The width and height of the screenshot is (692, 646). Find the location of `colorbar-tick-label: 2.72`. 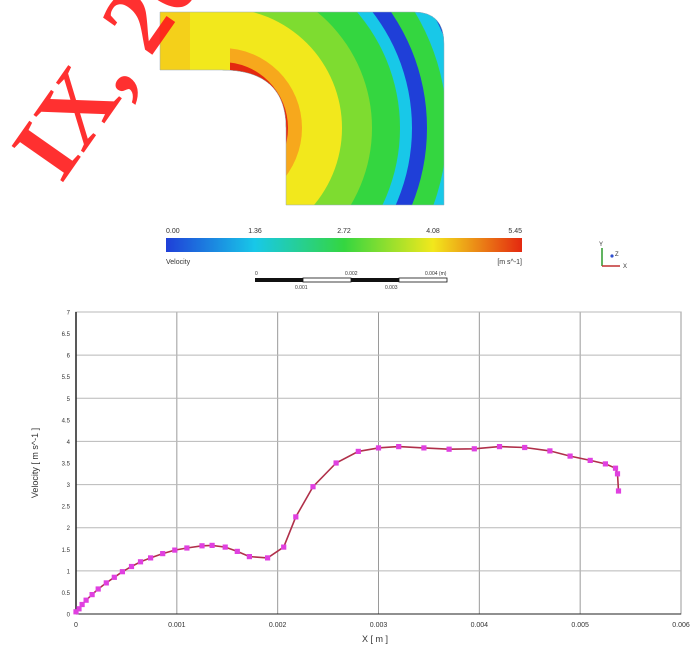

colorbar-tick-label: 2.72 is located at coordinates (344, 231).